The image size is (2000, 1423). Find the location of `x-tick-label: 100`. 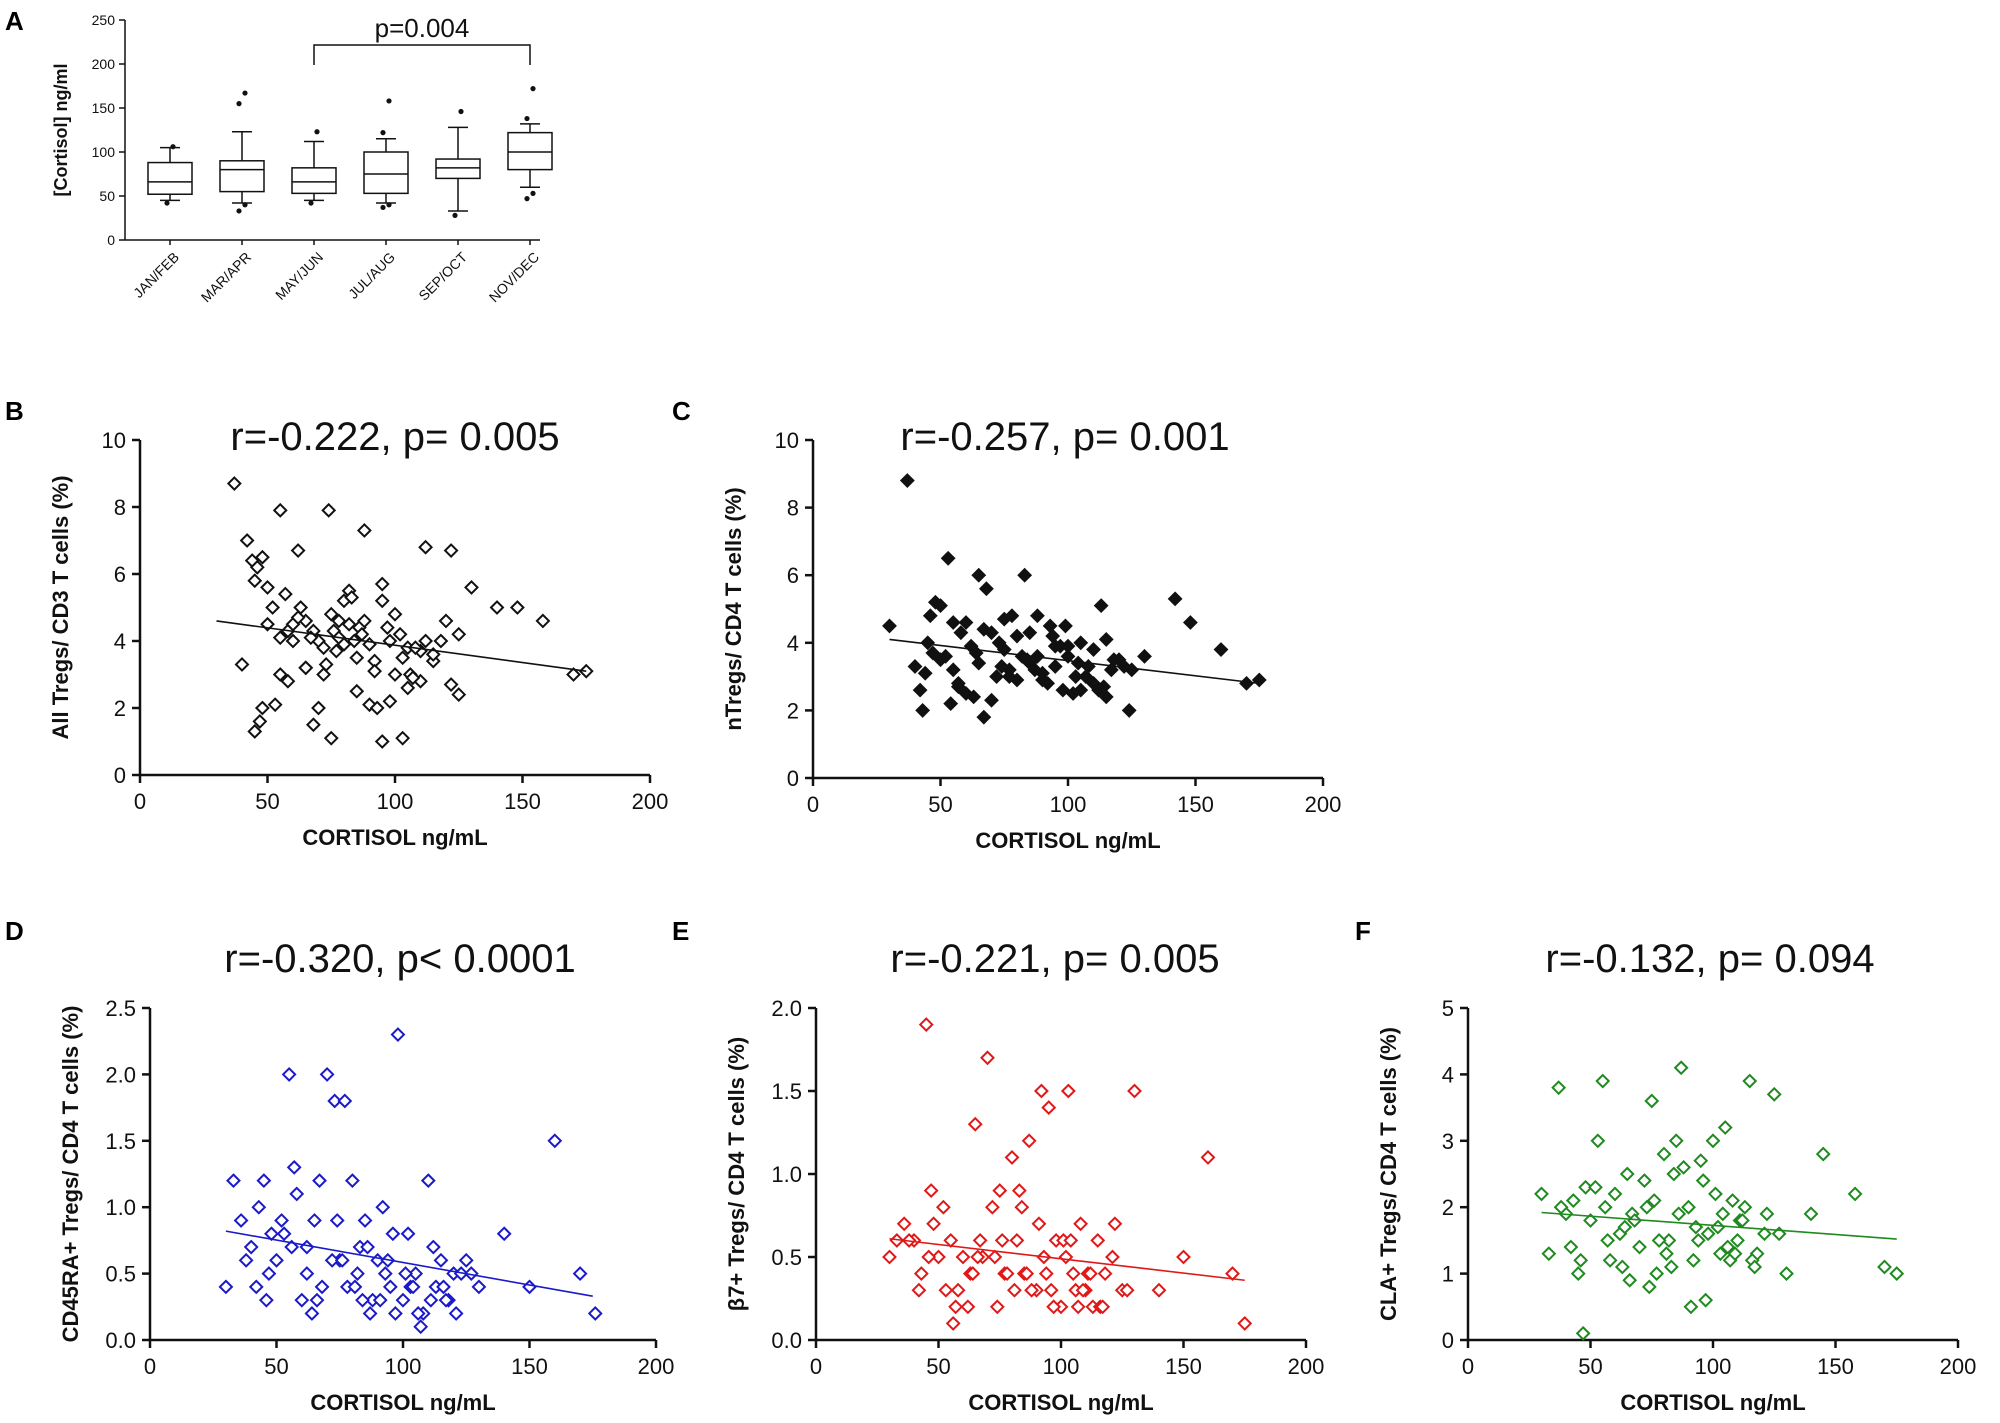

x-tick-label: 100 is located at coordinates (403, 1366).